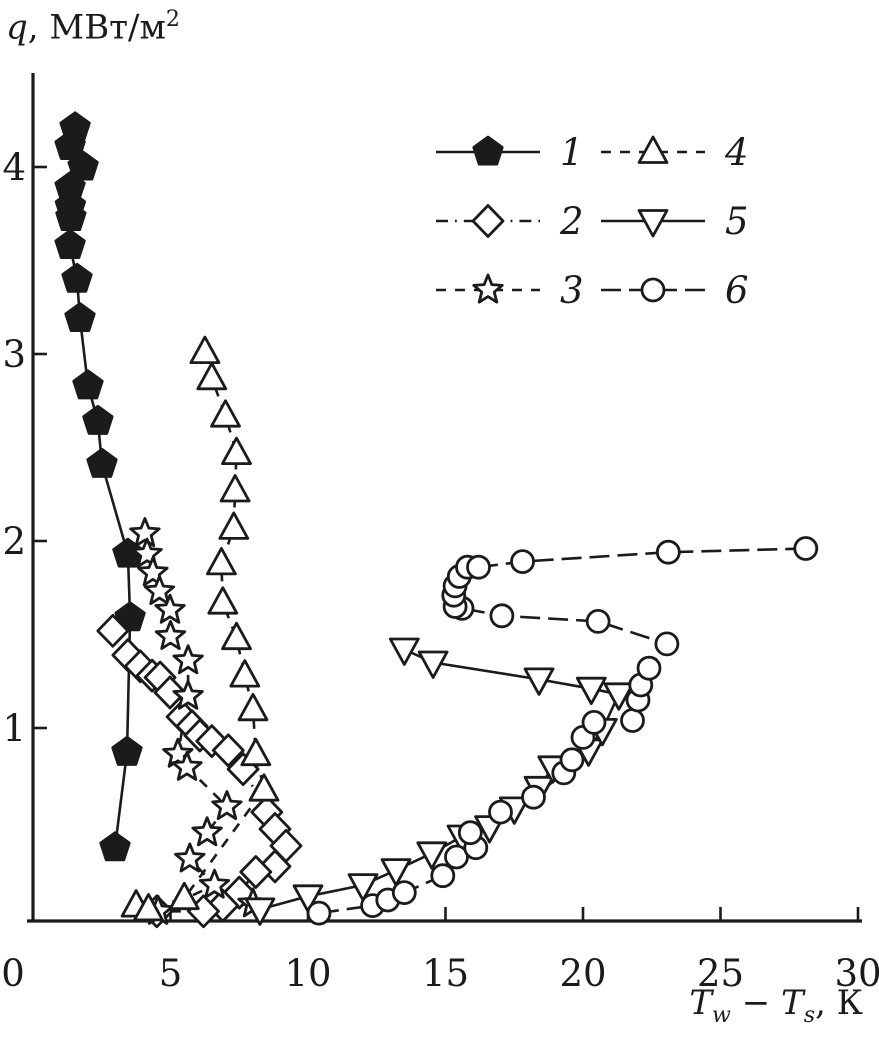 Image resolution: width=879 pixels, height=1049 pixels. What do you see at coordinates (488, 150) in the screenshot?
I see `legend-pentagon-icon` at bounding box center [488, 150].